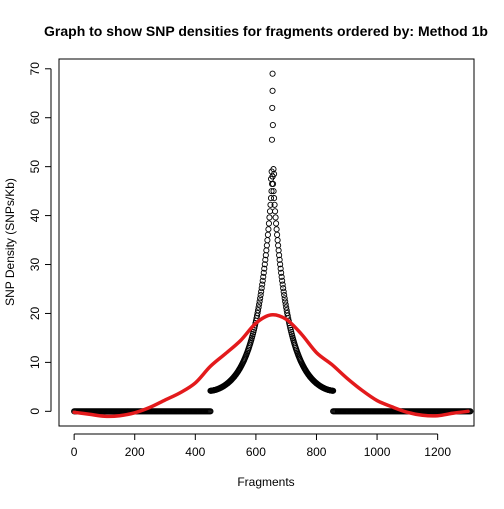 Image resolution: width=504 pixels, height=509 pixels. Describe the element at coordinates (377, 452) in the screenshot. I see `x-tick-label: 1000` at that location.